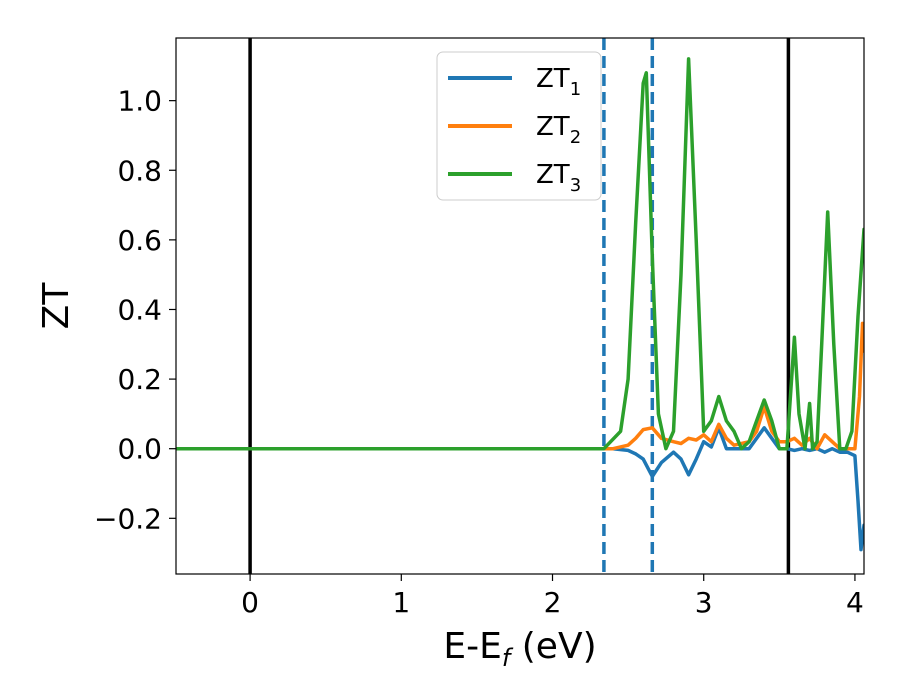  I want to click on y-tick-label: −0.2, so click(128, 518).